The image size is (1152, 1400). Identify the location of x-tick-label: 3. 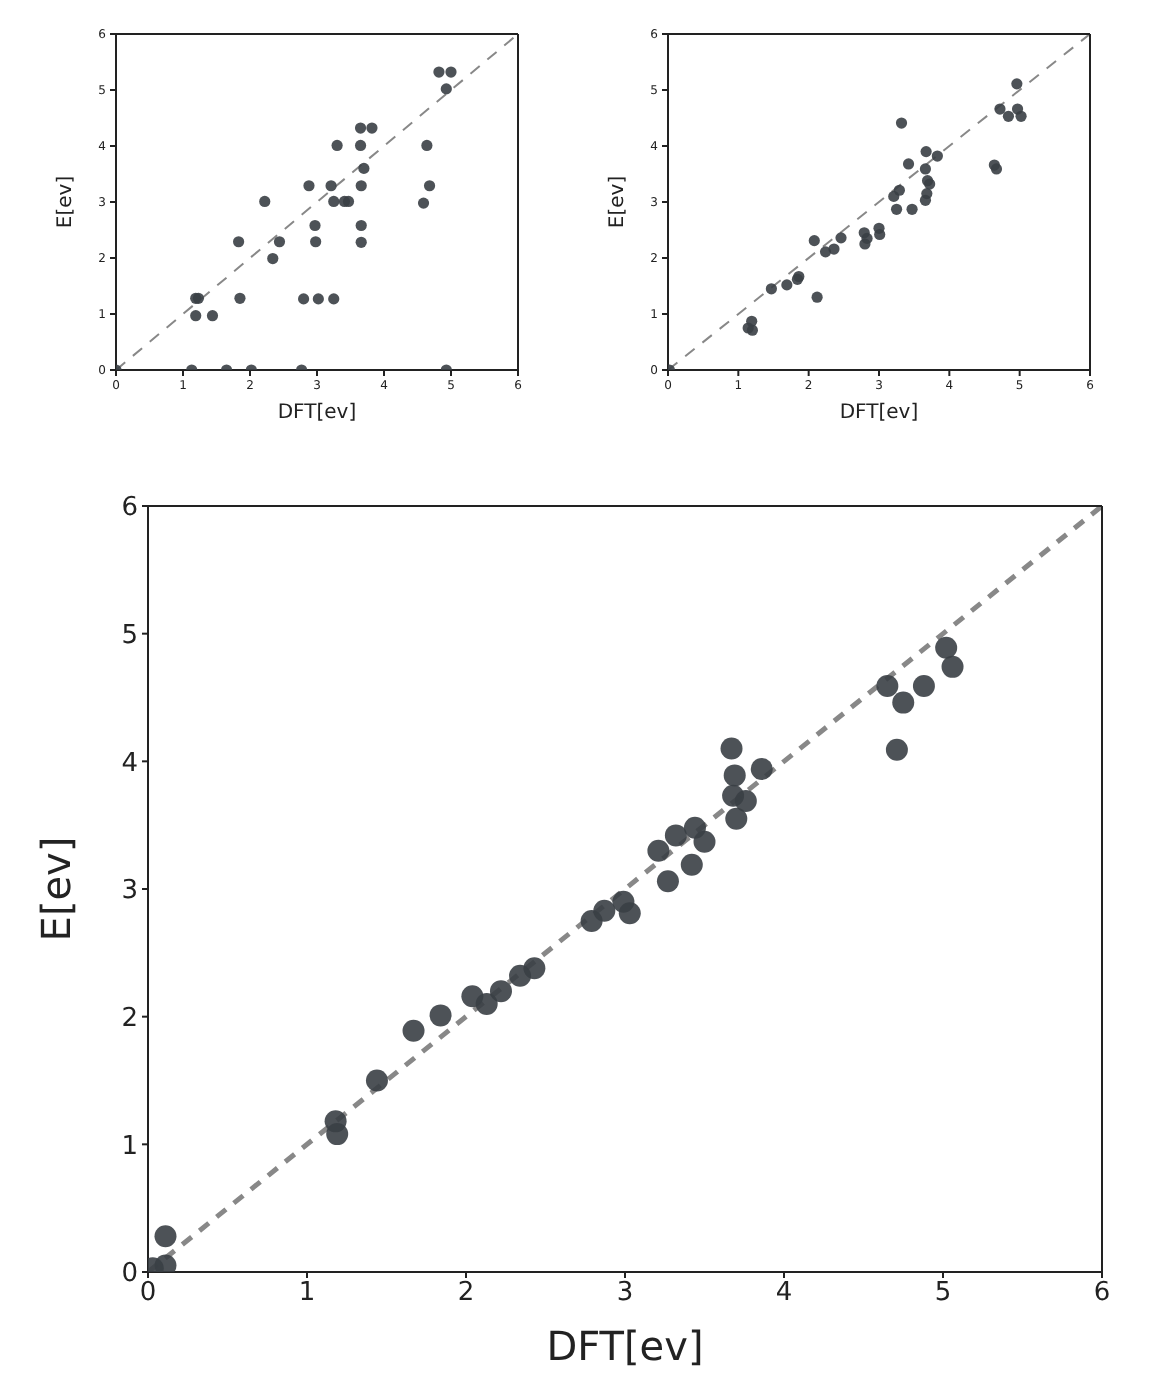
(625, 1293).